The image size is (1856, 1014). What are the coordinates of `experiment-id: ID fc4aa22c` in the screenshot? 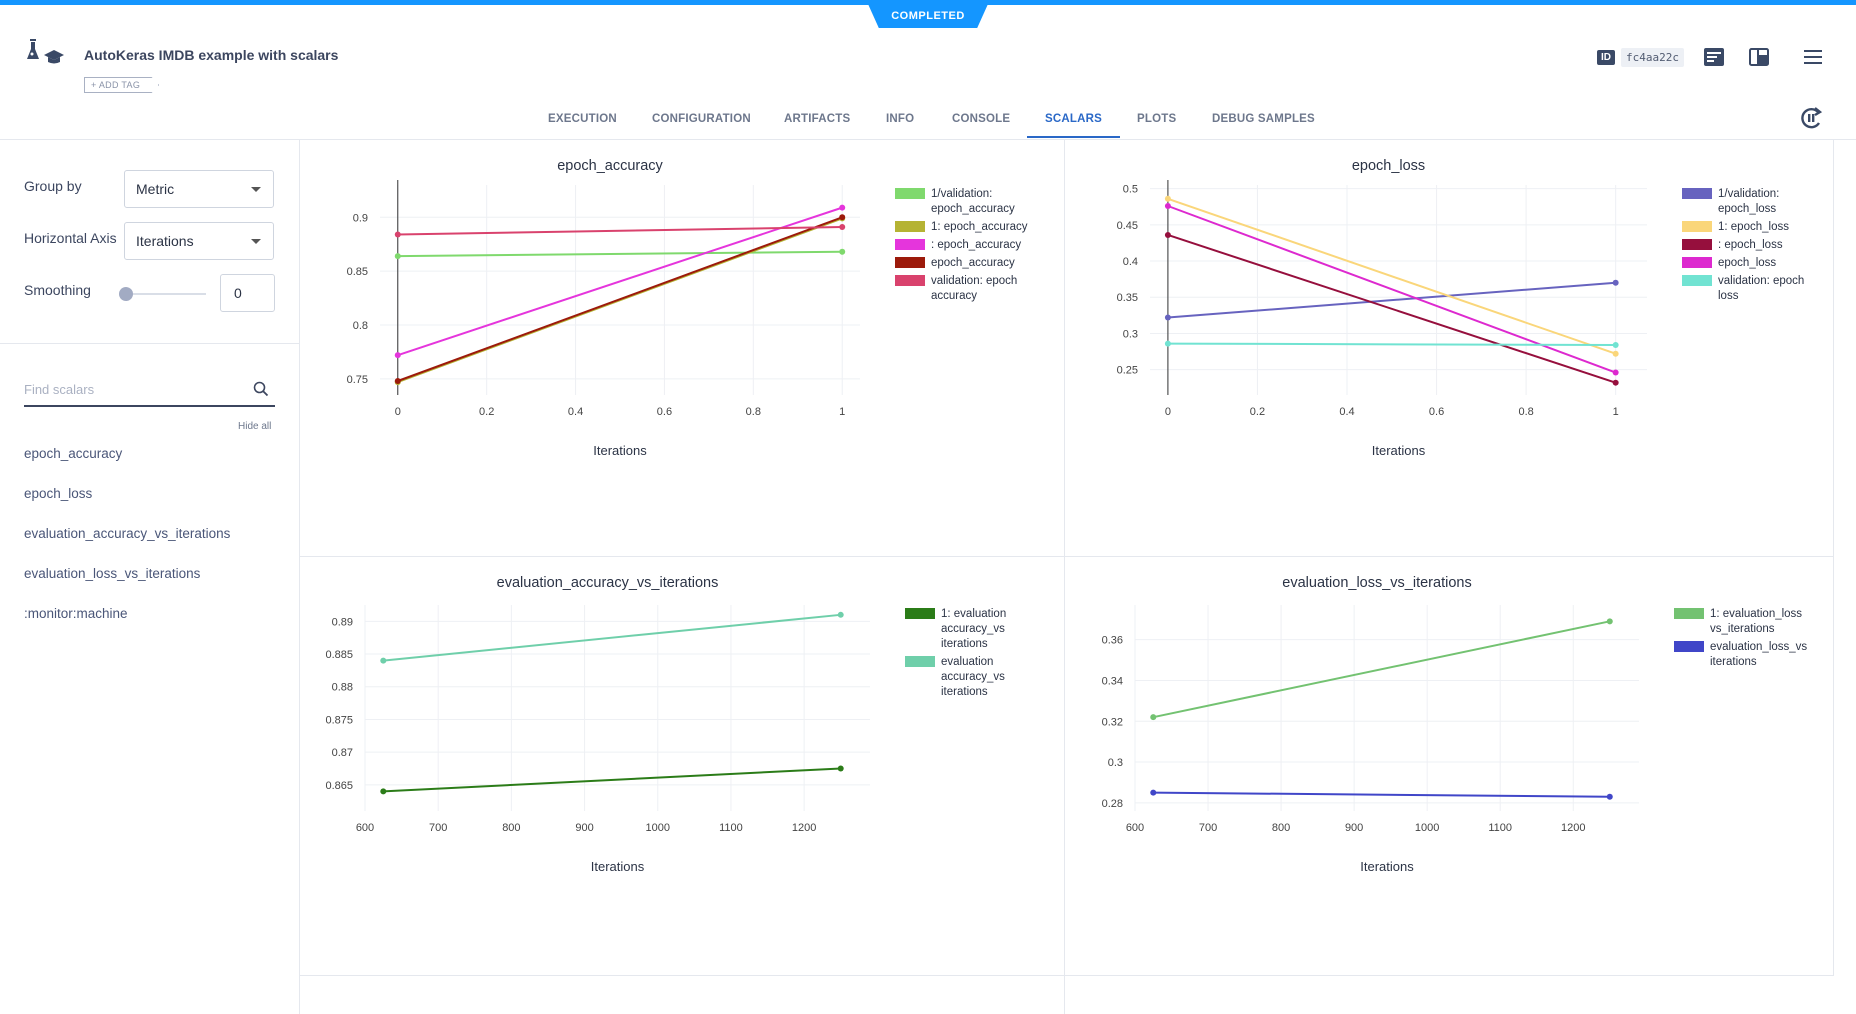 It's located at (1640, 57).